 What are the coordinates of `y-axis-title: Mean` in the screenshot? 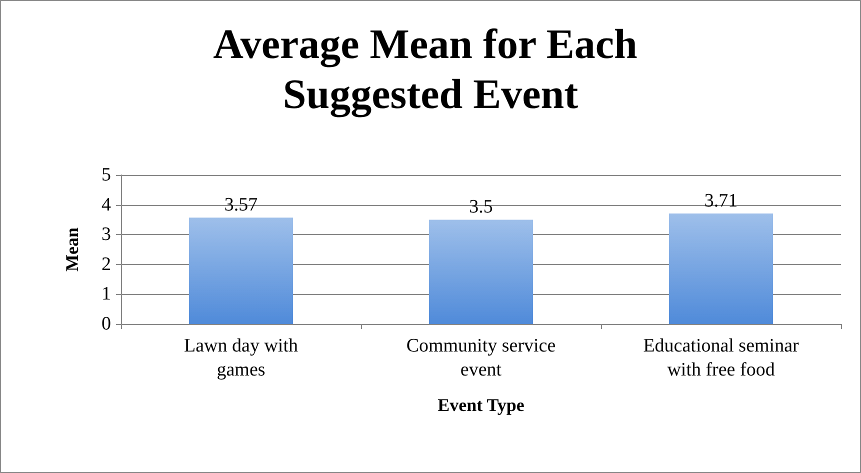 It's located at (72, 250).